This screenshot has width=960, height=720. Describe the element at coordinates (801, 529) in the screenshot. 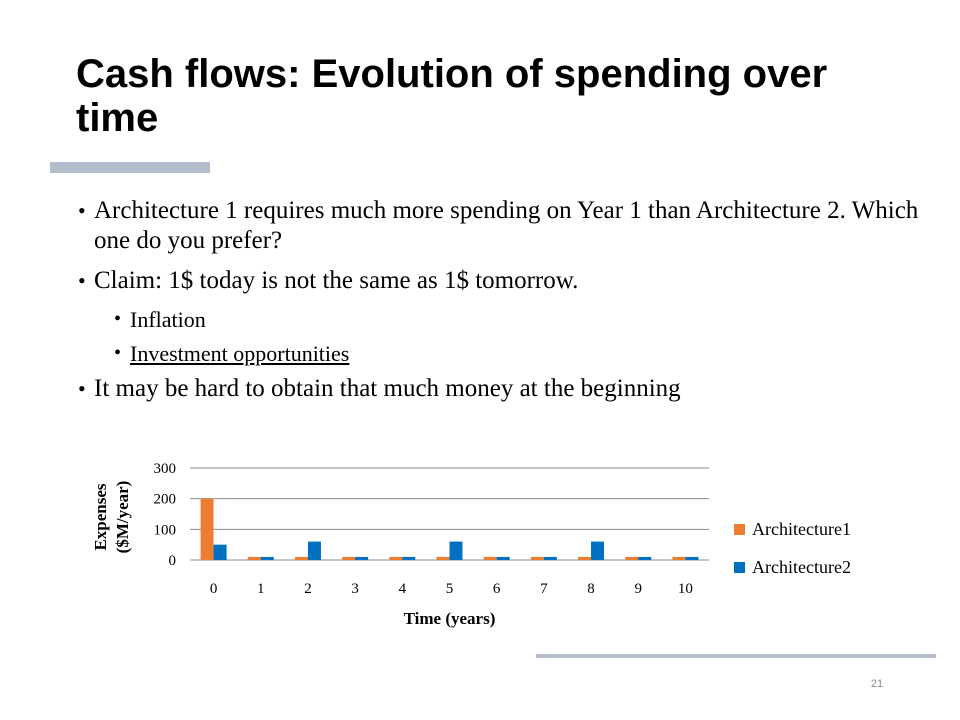

I see `legend-label-architecture1: Architecture1` at that location.